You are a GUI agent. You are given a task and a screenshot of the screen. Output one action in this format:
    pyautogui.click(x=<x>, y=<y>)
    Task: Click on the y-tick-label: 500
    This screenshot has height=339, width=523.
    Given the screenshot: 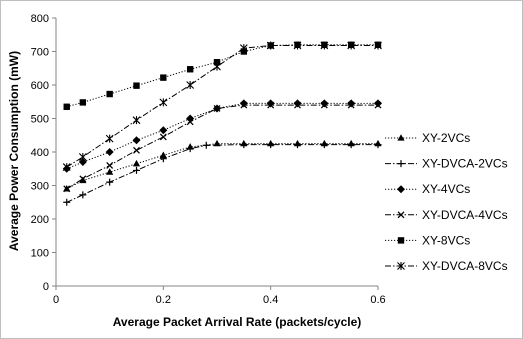 What is the action you would take?
    pyautogui.click(x=40, y=120)
    